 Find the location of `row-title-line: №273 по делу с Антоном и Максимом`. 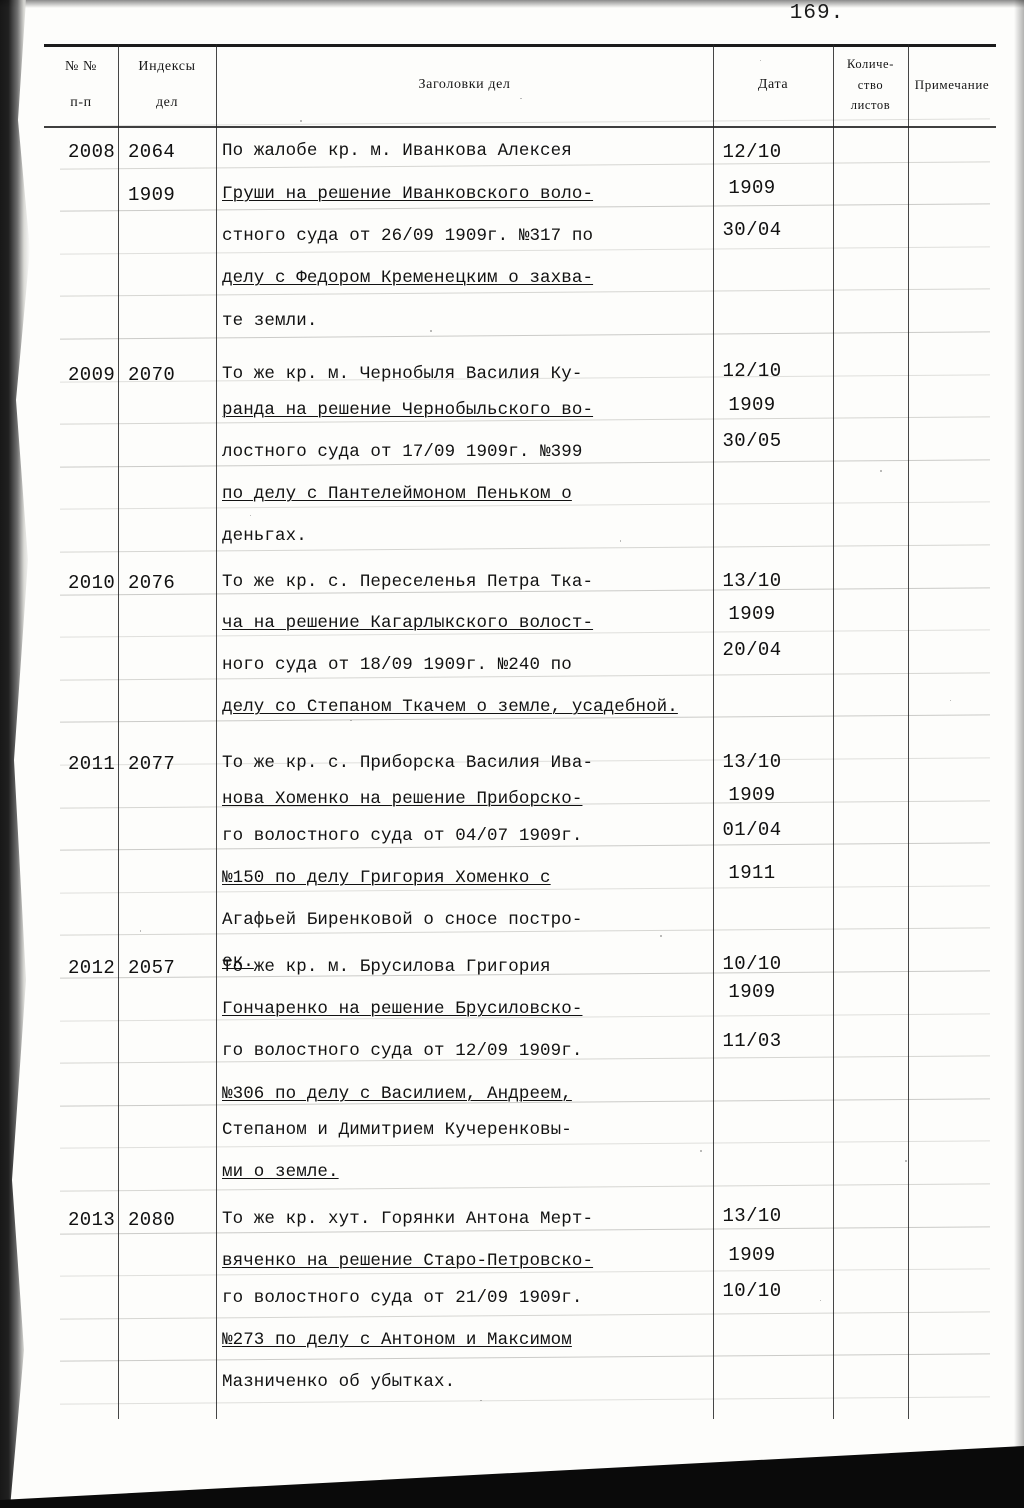

row-title-line: №273 по делу с Антоном и Максимом is located at coordinates (397, 1340).